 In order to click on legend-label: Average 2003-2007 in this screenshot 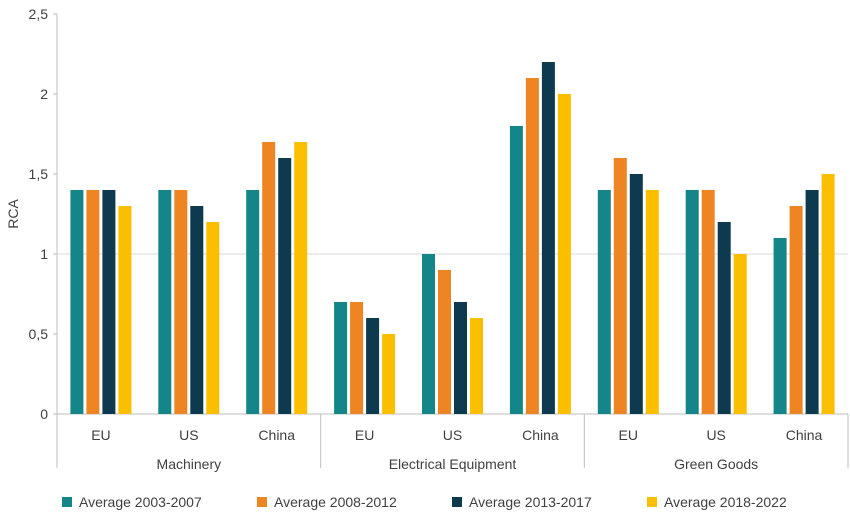, I will do `click(140, 502)`.